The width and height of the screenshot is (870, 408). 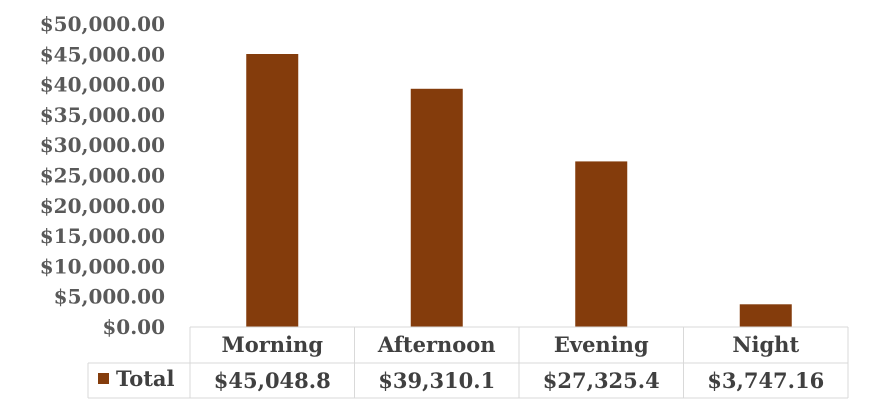 What do you see at coordinates (272, 190) in the screenshot?
I see `bar-morning` at bounding box center [272, 190].